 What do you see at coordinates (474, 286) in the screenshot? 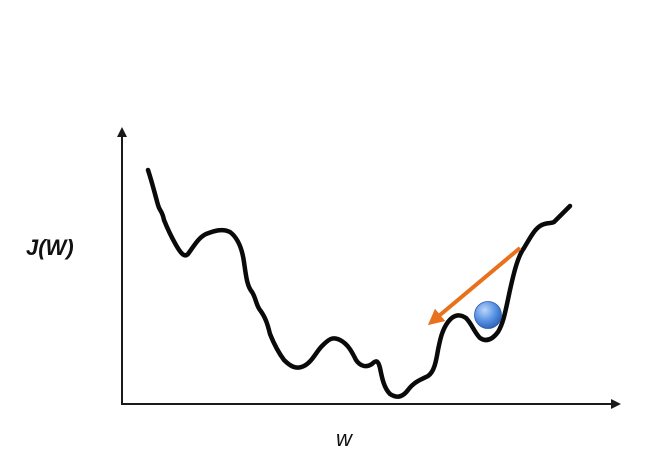
I see `gradient-arrow` at bounding box center [474, 286].